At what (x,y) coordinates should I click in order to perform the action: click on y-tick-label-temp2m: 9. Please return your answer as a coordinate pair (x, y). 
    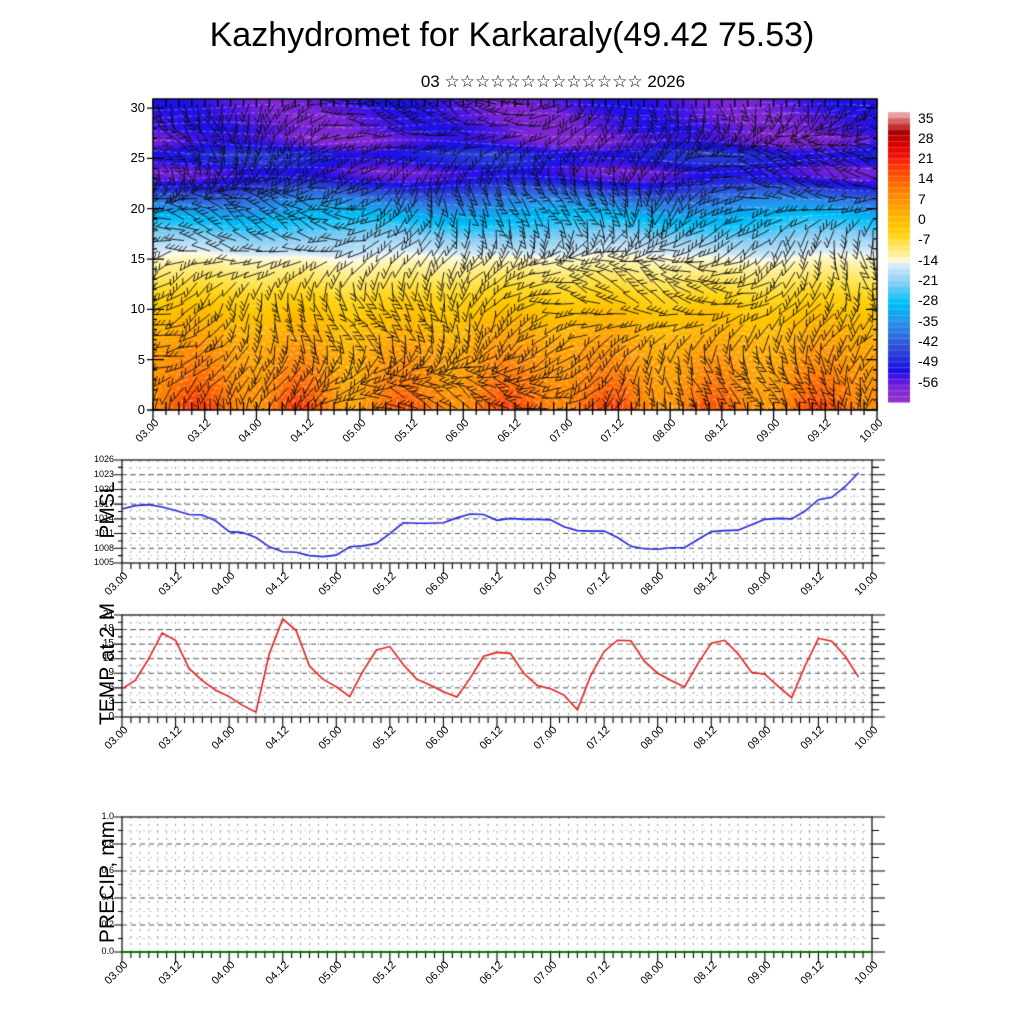
    Looking at the image, I should click on (111, 673).